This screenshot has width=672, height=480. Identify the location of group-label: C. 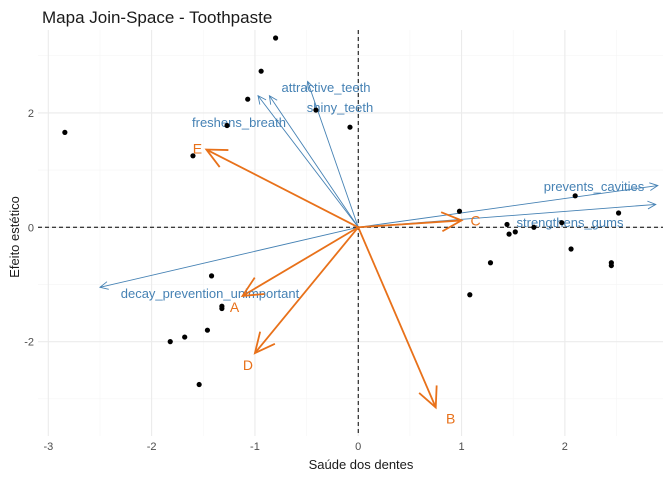
(475, 220).